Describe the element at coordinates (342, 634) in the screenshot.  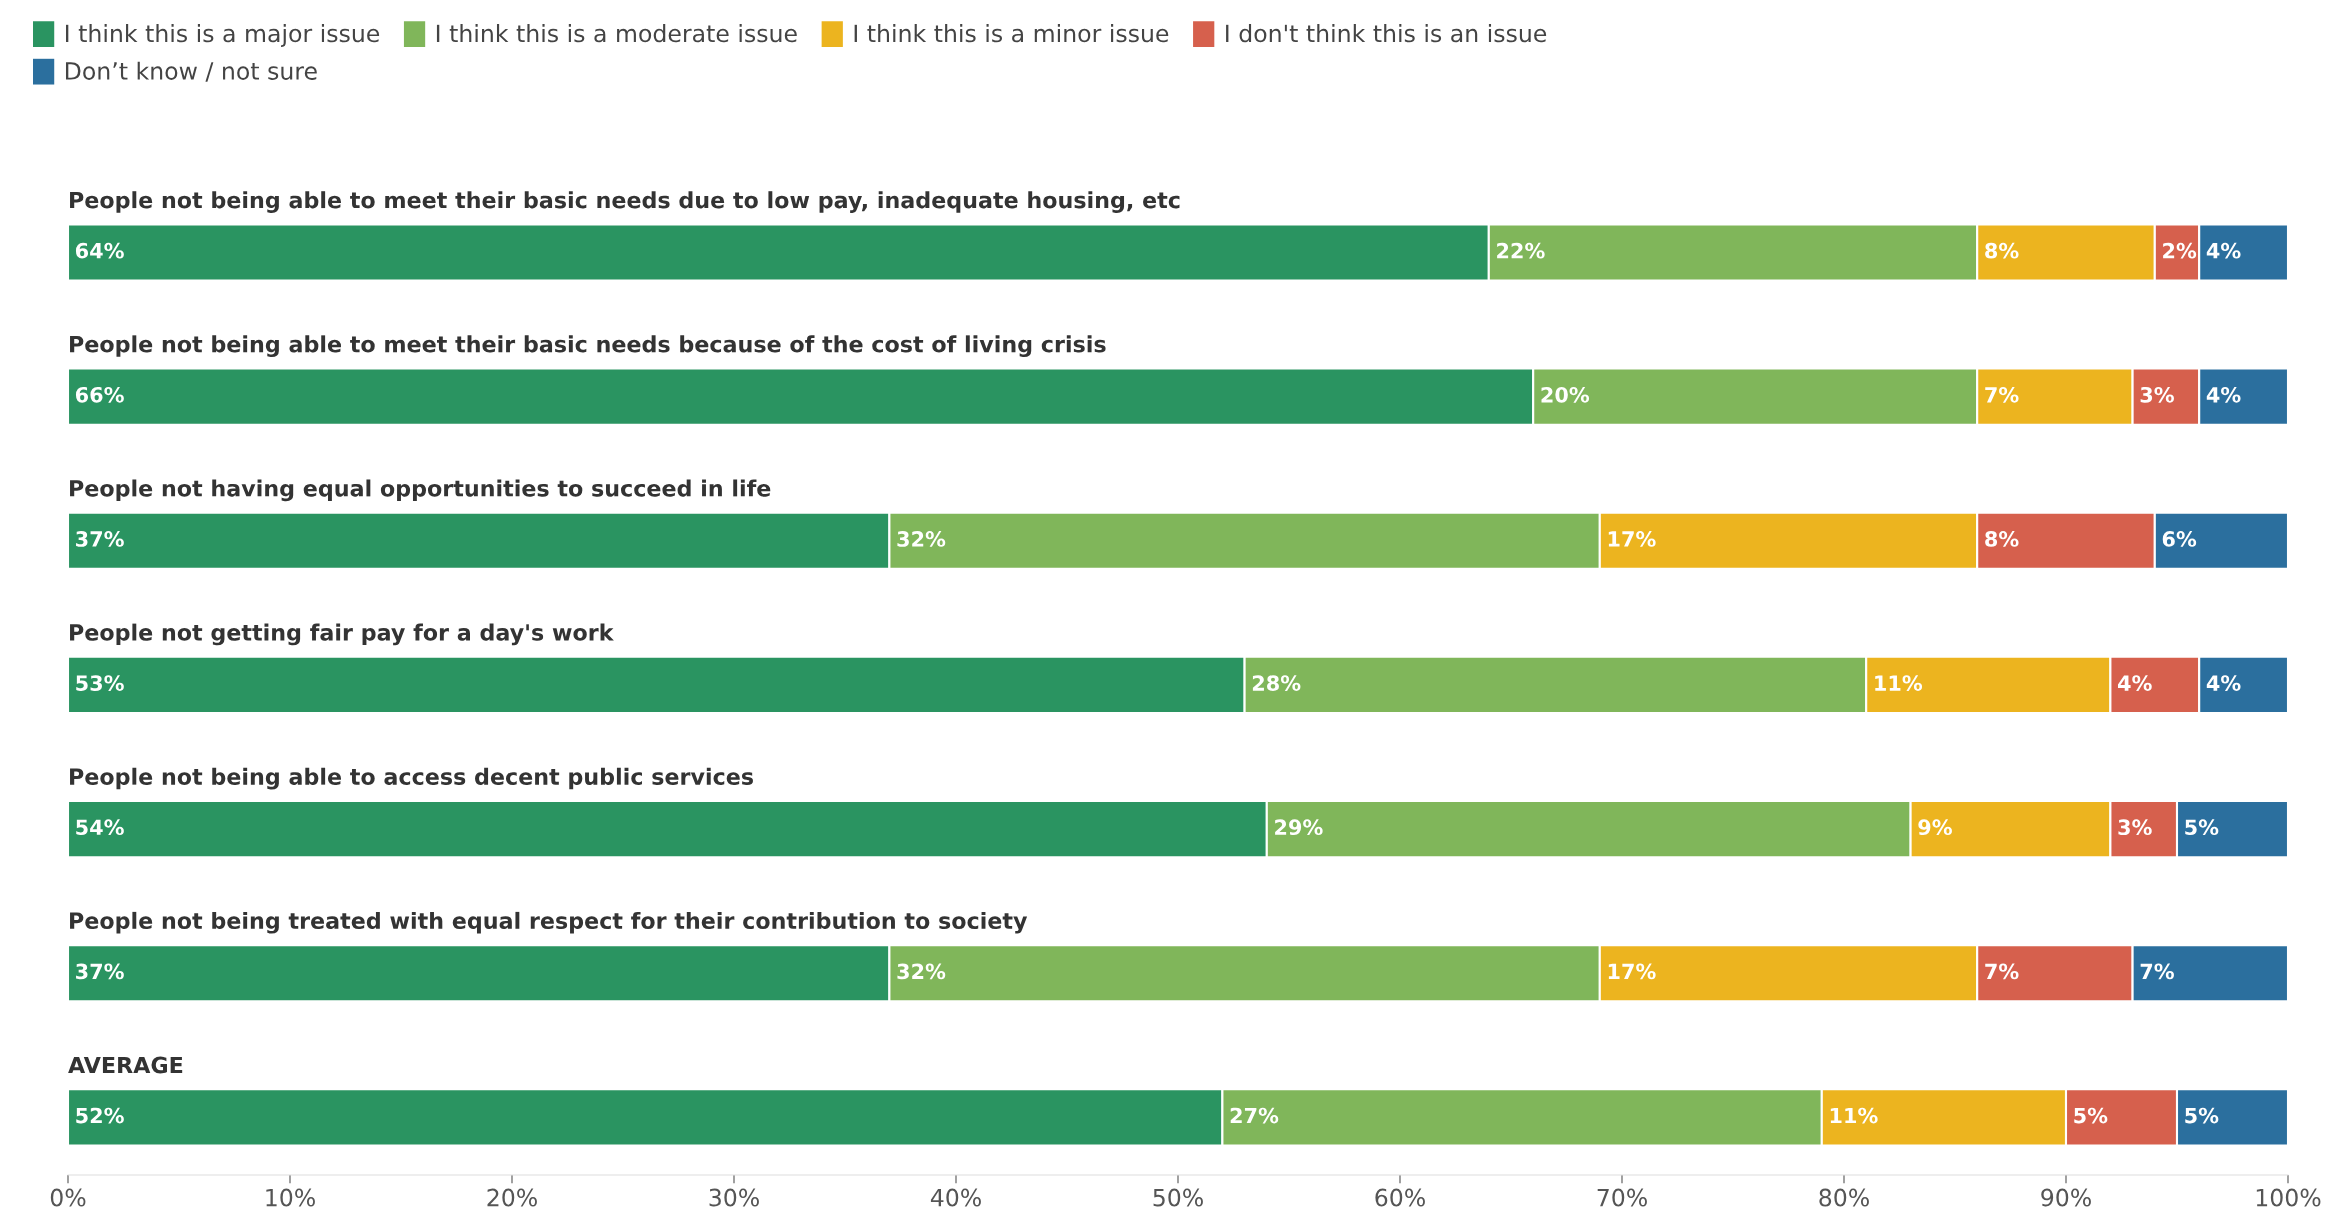
I see `y-tick-label: People not getting fair pay for a day's work` at that location.